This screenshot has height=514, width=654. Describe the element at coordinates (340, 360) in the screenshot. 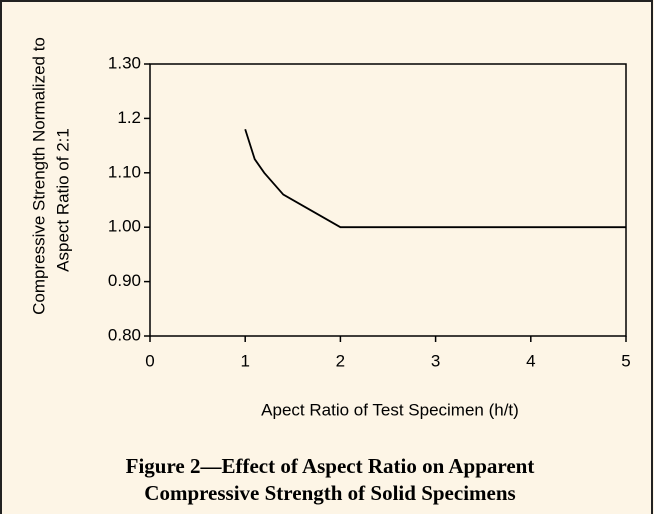

I see `x-tick-label: 2` at that location.